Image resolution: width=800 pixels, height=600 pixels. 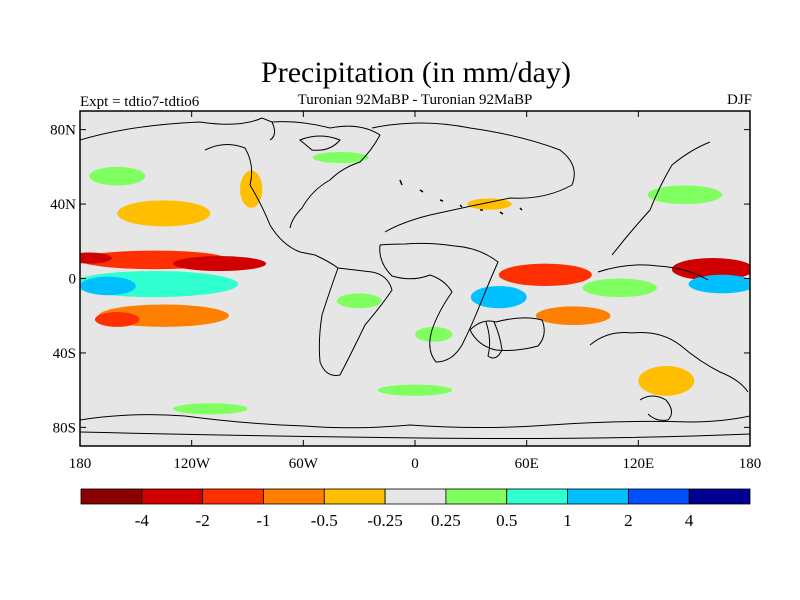 What do you see at coordinates (203, 520) in the screenshot?
I see `colorbar-label-1: -2` at bounding box center [203, 520].